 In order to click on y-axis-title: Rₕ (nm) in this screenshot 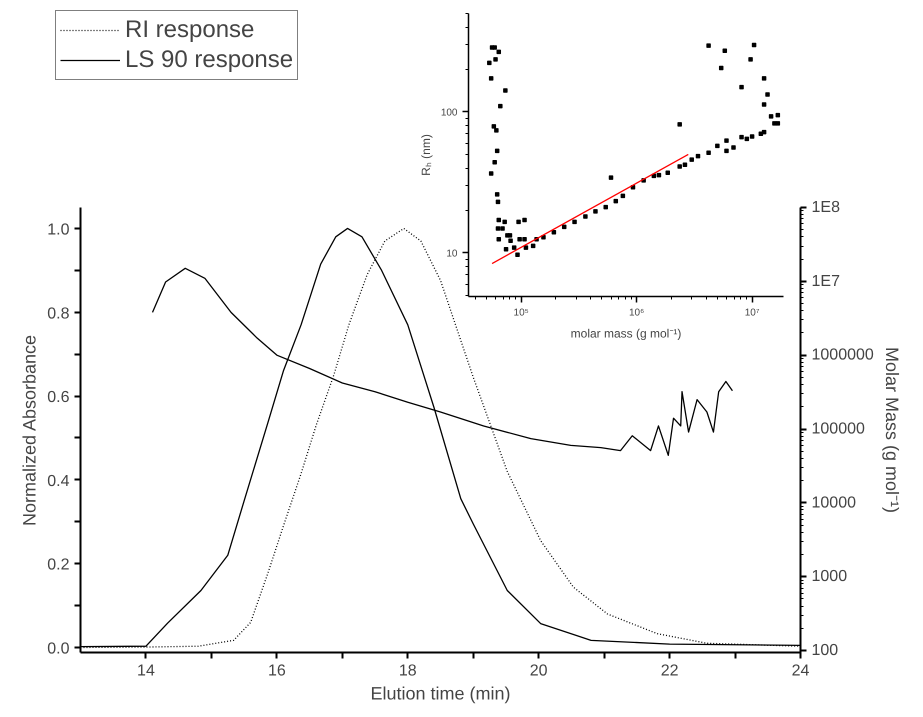, I will do `click(425, 155)`.